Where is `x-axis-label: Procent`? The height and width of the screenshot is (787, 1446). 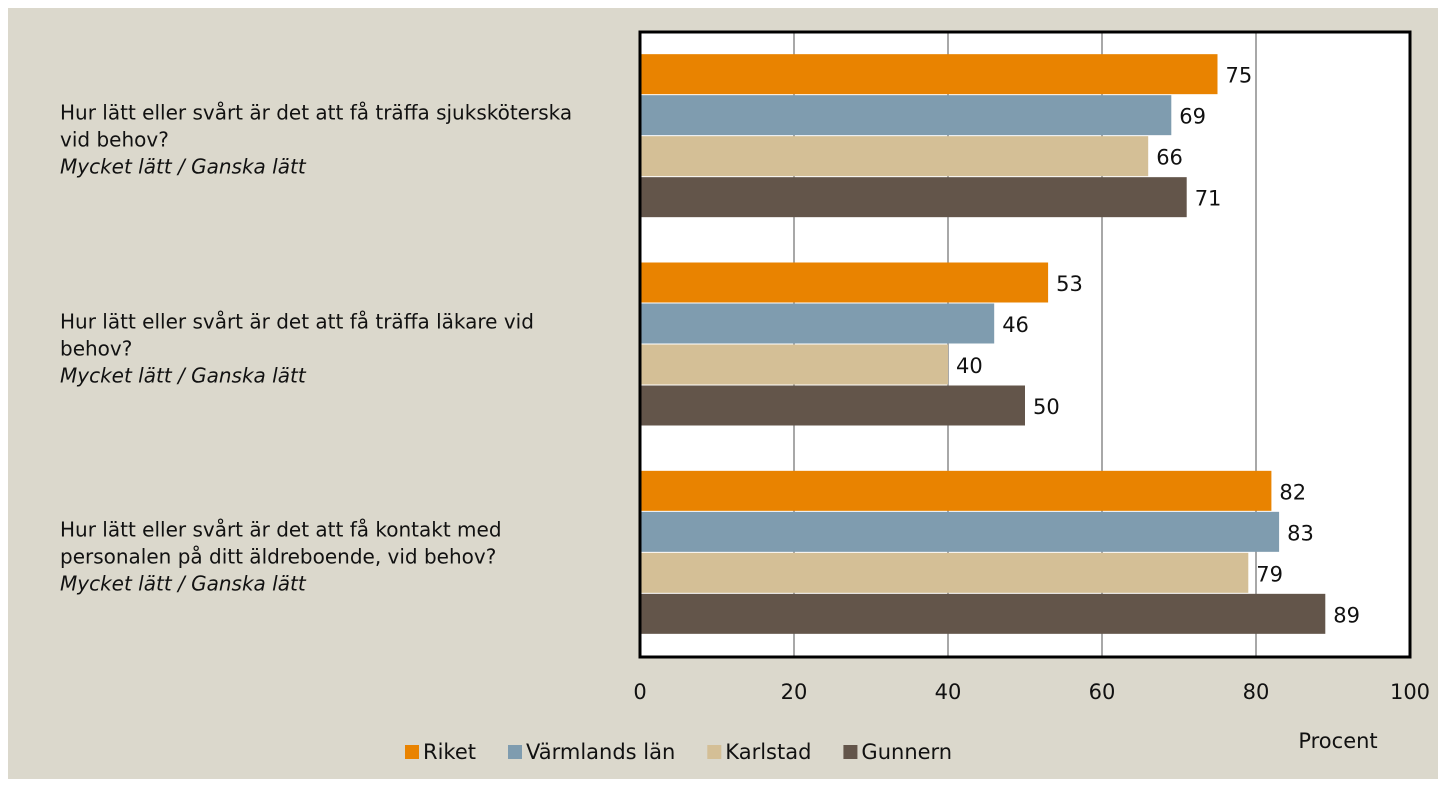
x-axis-label: Procent is located at coordinates (1337, 741).